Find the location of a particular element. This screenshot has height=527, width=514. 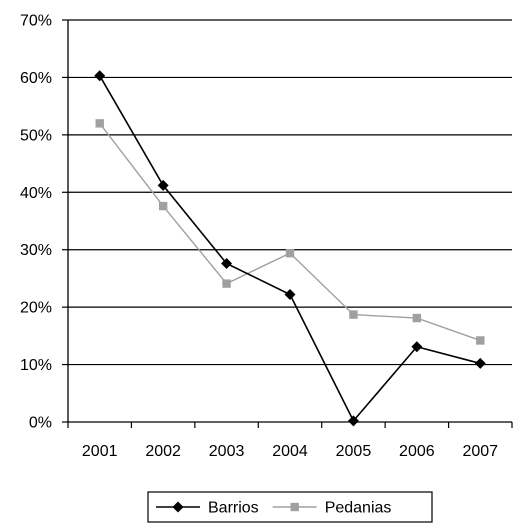

y-tick-label: 0% is located at coordinates (40, 423).